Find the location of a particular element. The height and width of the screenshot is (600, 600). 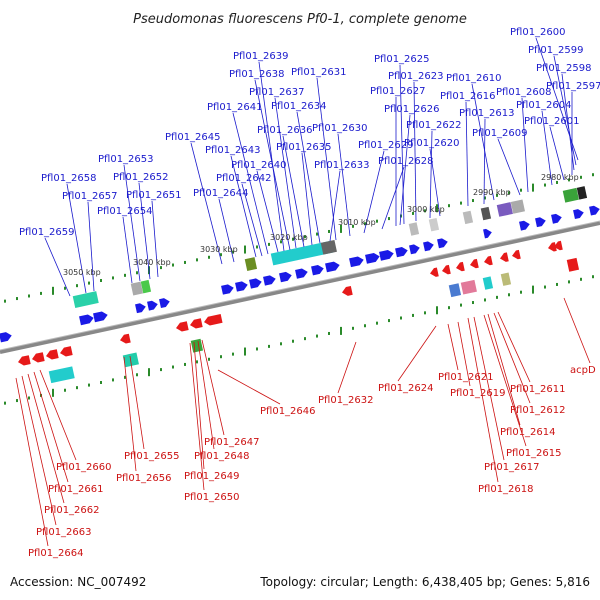

scale-label: 3000 kbp is located at coordinates (426, 209).